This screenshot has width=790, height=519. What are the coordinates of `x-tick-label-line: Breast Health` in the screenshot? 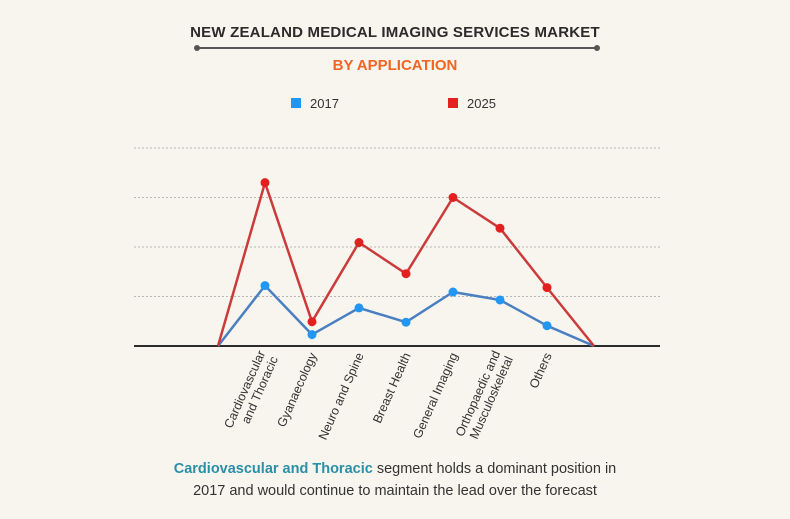 It's located at (392, 387).